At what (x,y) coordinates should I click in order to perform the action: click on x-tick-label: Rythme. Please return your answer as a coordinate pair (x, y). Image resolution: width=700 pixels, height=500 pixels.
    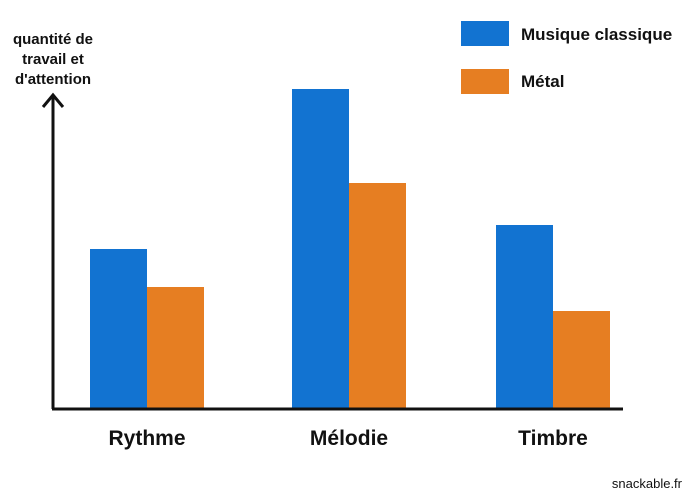
    Looking at the image, I should click on (146, 438).